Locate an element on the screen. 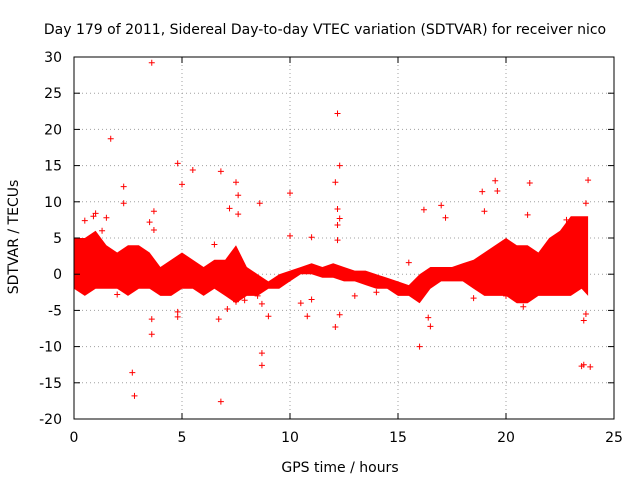 This screenshot has width=640, height=480. x-tick-label: 25 is located at coordinates (614, 438).